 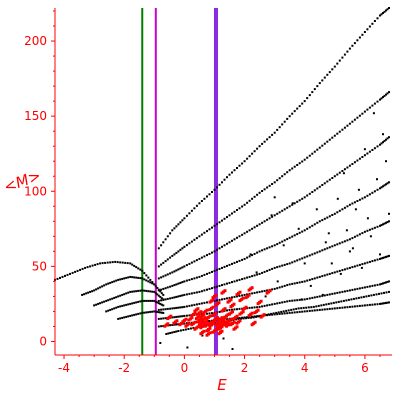 What do you see at coordinates (35, 116) in the screenshot?
I see `y-tick-label: 150` at bounding box center [35, 116].